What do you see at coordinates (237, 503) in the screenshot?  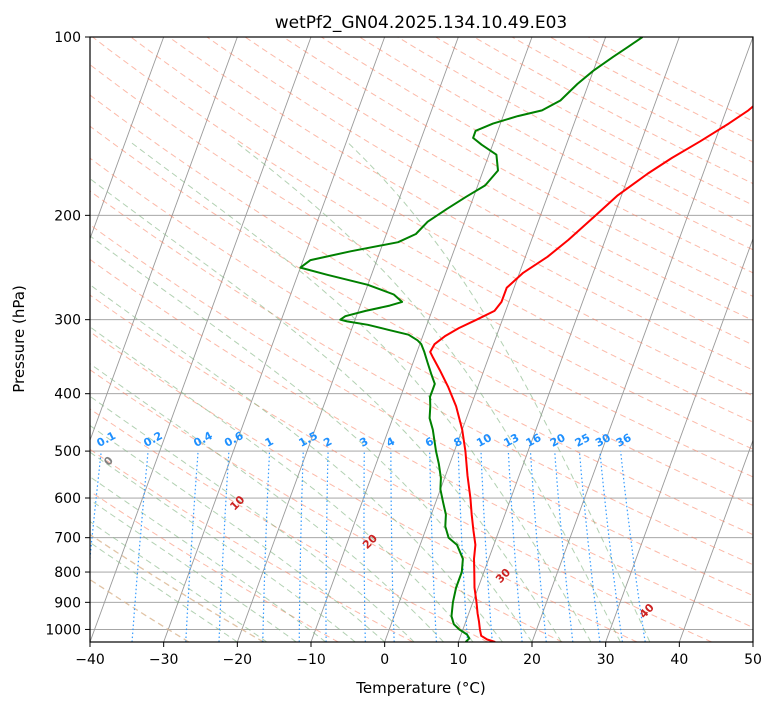 I see `dry-adiabat-label: 10` at bounding box center [237, 503].